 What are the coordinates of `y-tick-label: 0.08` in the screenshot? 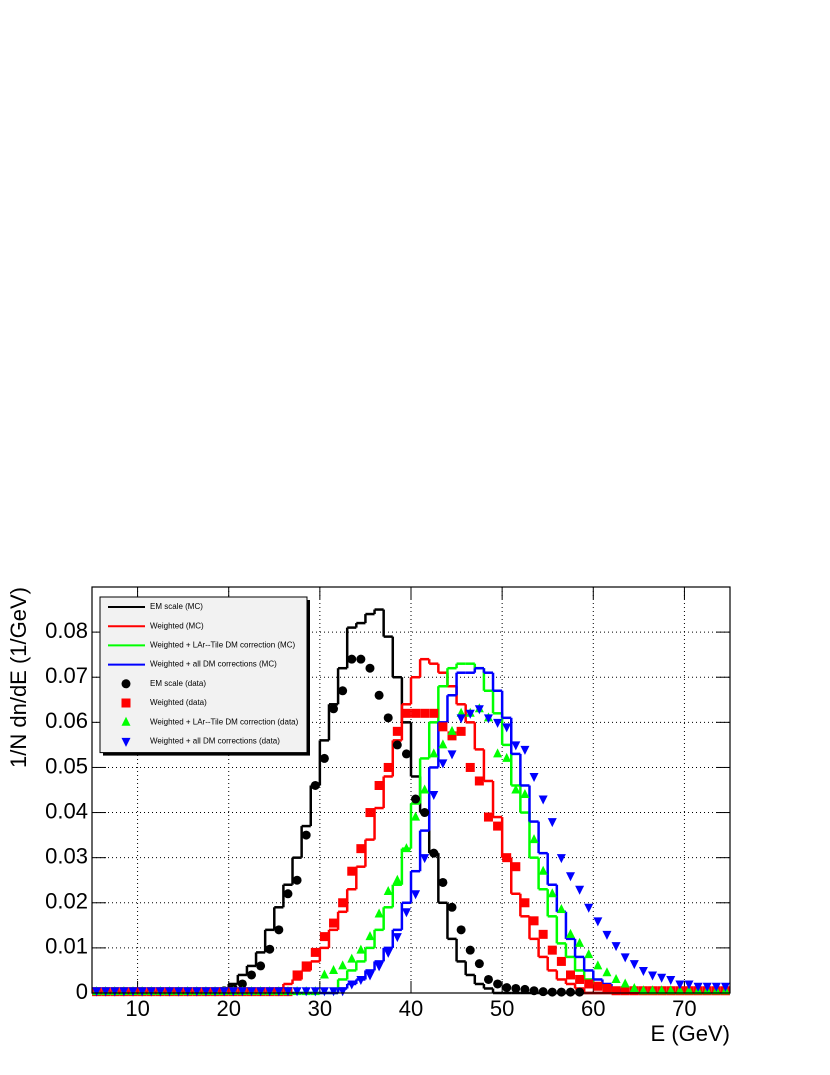 It's located at (66, 630).